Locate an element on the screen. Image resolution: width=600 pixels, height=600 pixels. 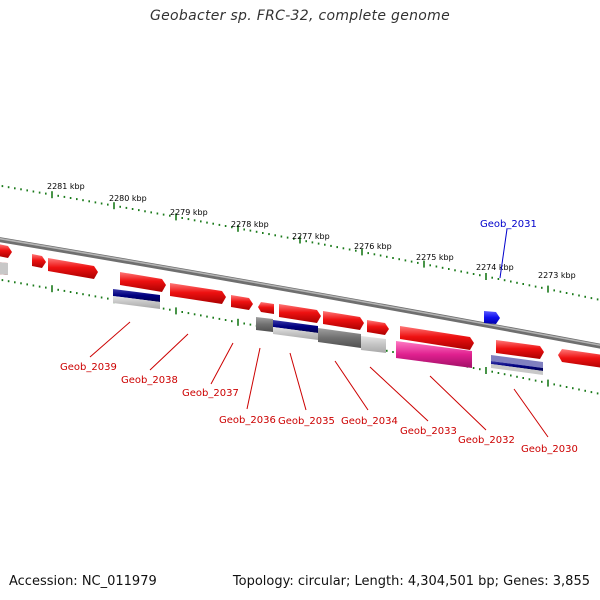
gene-label: Geob_2038 is located at coordinates (149, 380).